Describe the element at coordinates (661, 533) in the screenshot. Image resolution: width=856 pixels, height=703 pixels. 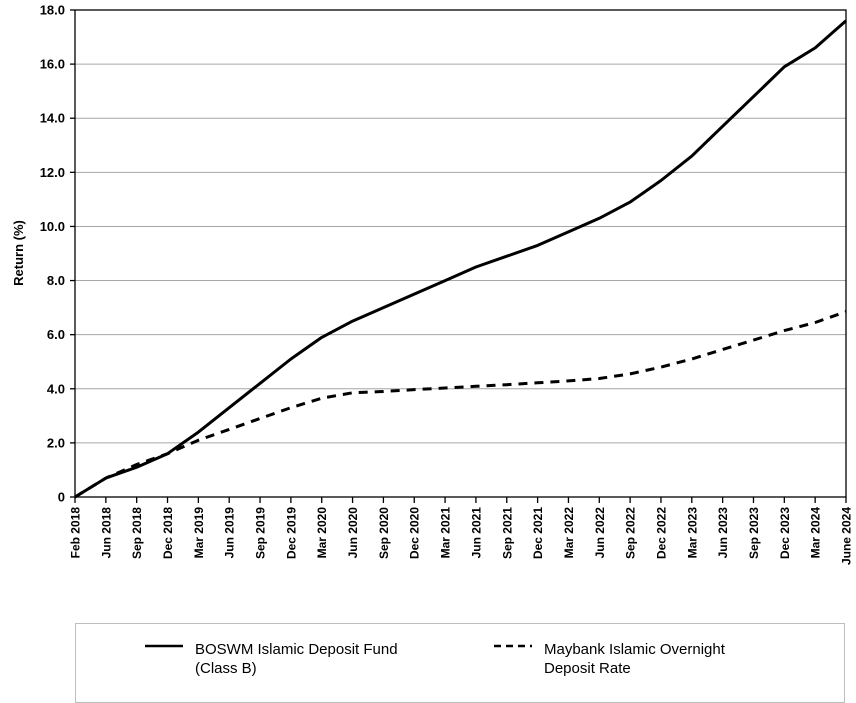
I see `x-tick-label: Dec 2022` at that location.